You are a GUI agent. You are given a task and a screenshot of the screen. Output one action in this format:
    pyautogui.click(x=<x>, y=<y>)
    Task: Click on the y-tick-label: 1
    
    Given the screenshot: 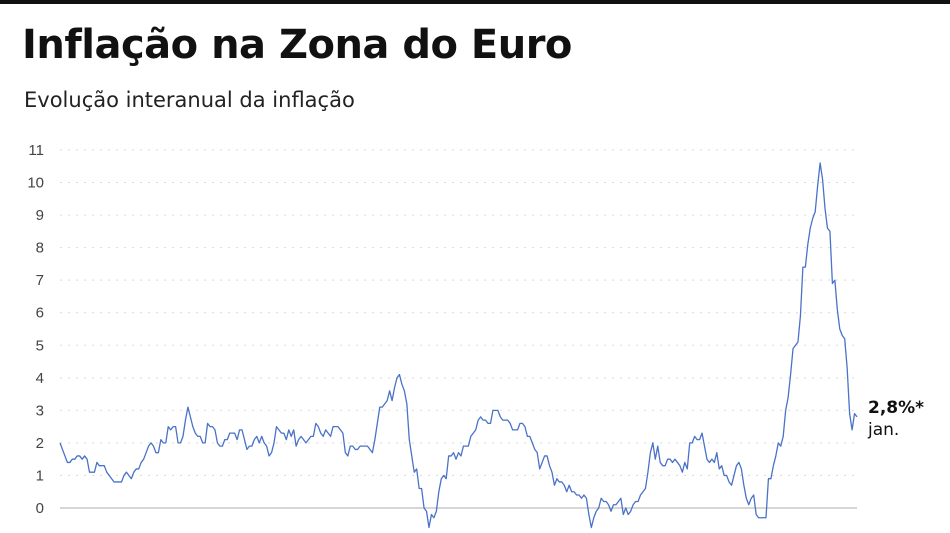 What is the action you would take?
    pyautogui.click(x=40, y=475)
    